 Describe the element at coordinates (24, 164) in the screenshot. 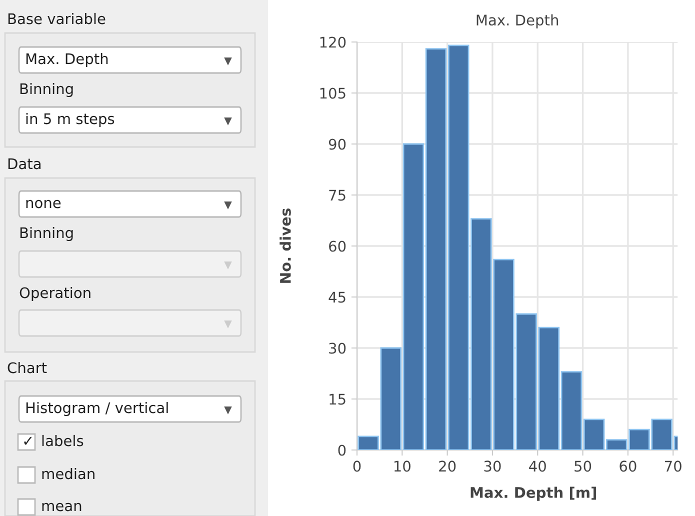

I see `text: Data` at that location.